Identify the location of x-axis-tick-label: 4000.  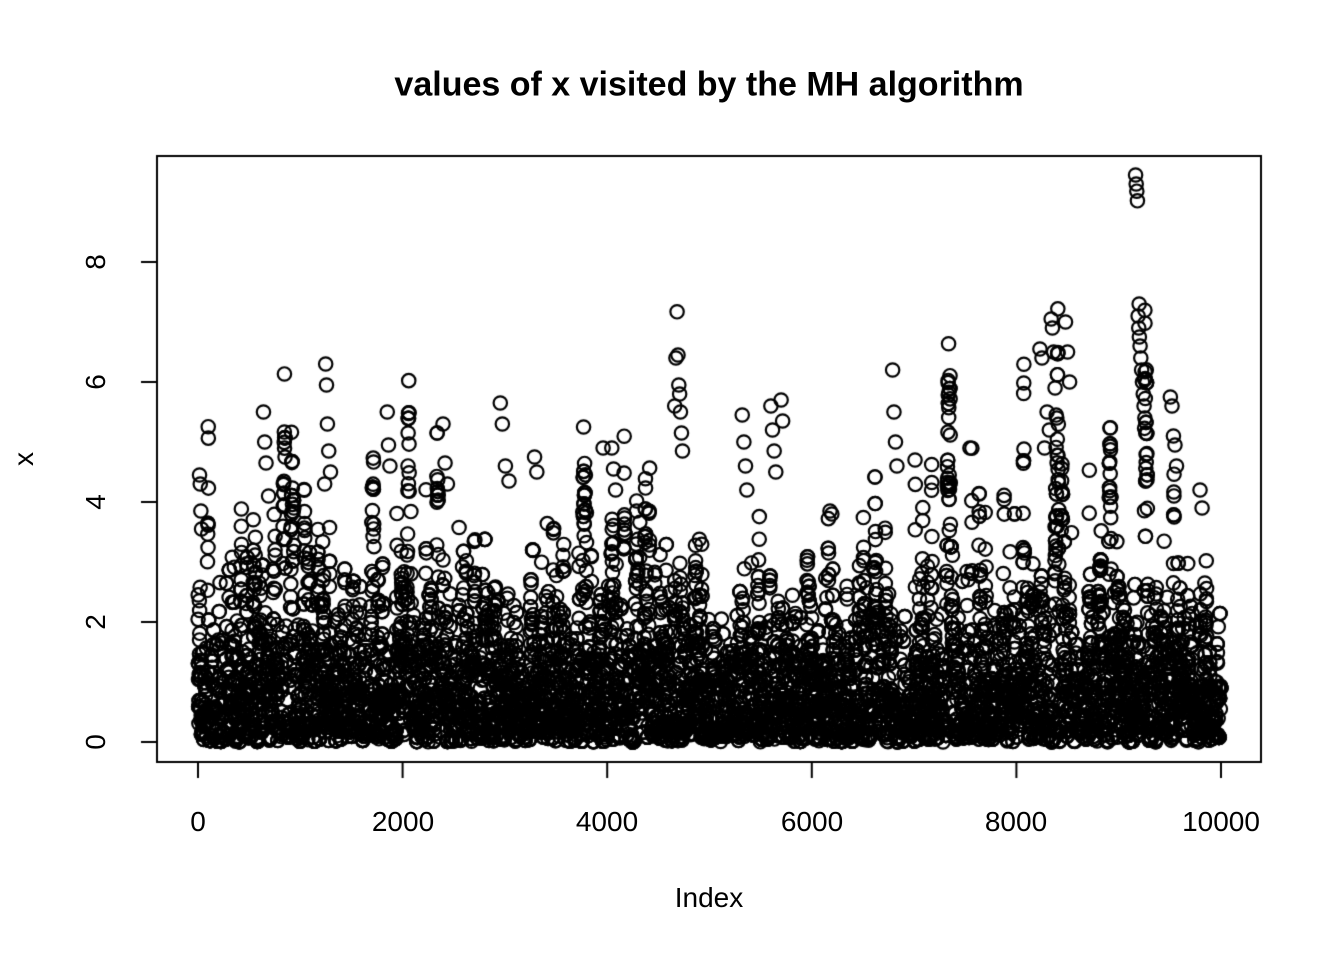
(607, 821).